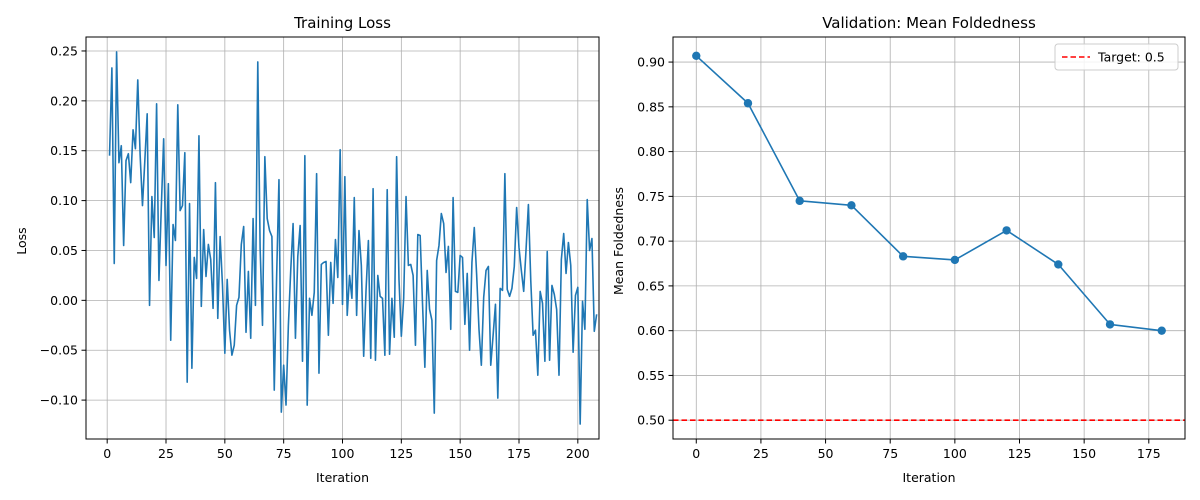 This screenshot has height=500, width=1200. I want to click on y-tick-label: 0.25, so click(64, 50).